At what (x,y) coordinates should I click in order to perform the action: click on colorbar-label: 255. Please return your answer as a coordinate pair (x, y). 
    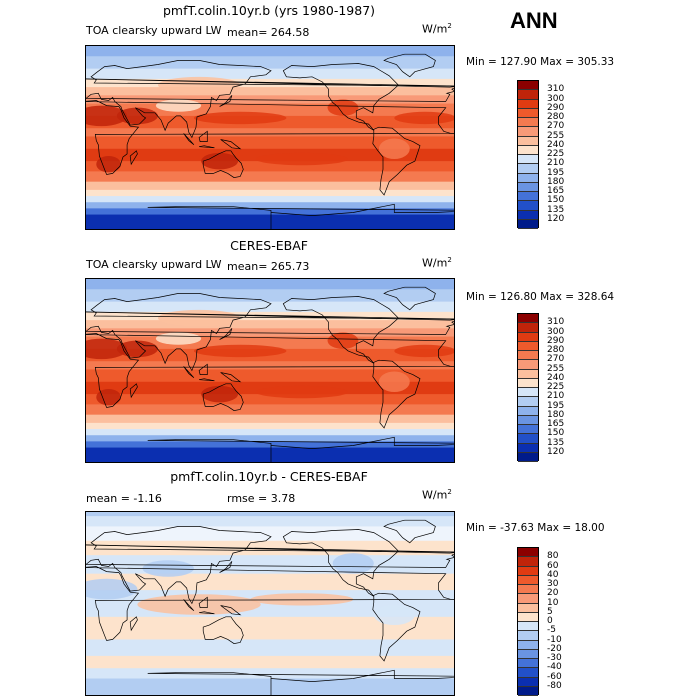
    Looking at the image, I should click on (556, 135).